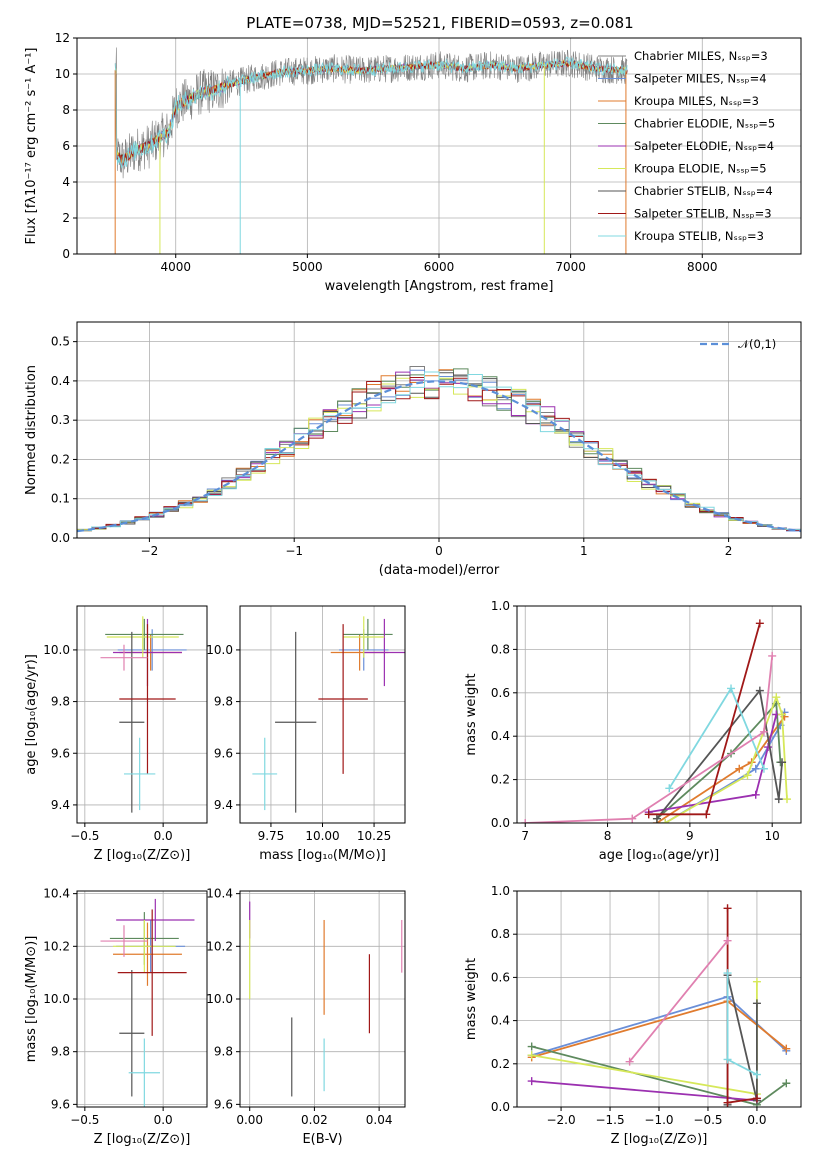  What do you see at coordinates (659, 855) in the screenshot?
I see `x-axis-label: age [log₁₀(age/yr)]` at bounding box center [659, 855].